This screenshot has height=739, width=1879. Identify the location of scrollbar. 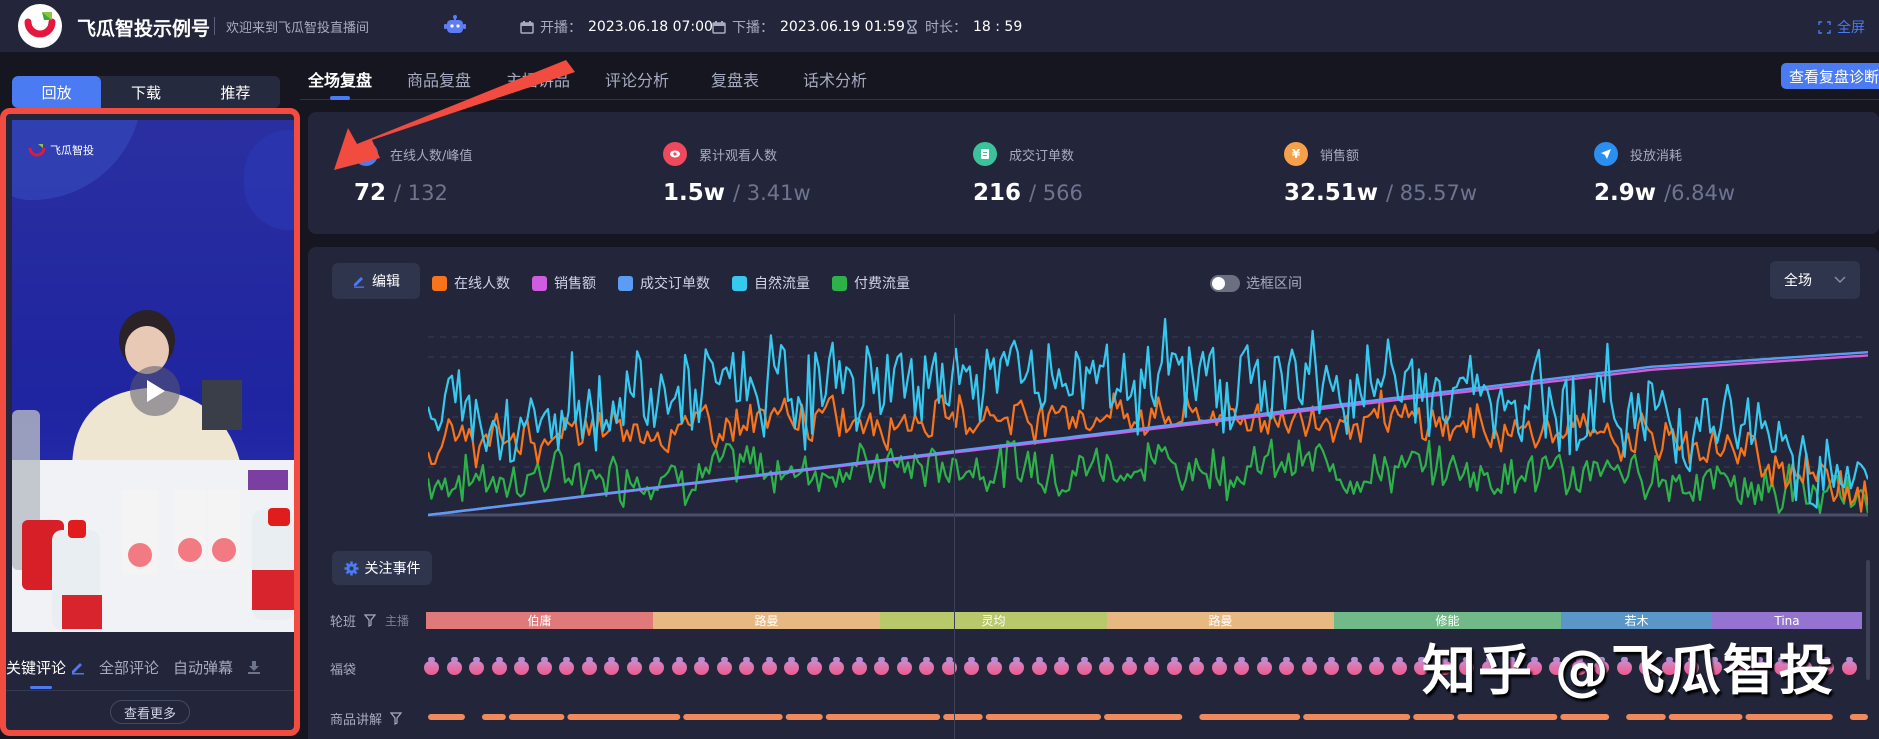
(1868, 620).